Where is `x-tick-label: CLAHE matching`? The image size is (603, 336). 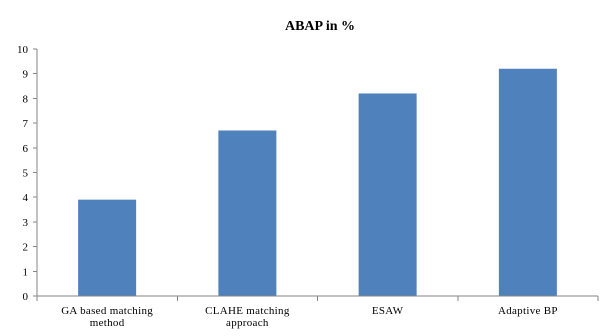
x-tick-label: CLAHE matching is located at coordinates (247, 311).